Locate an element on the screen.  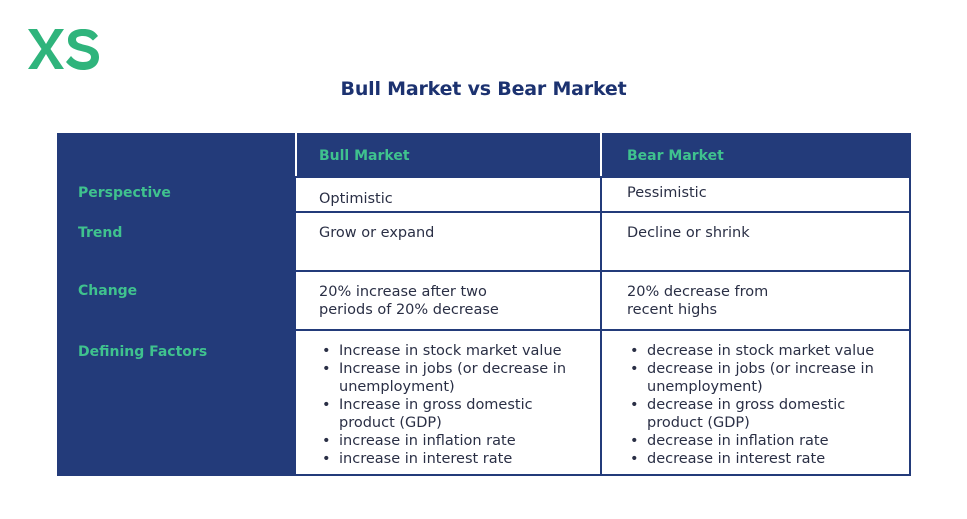
cell-line: 20% increase after two is located at coordinates (403, 292).